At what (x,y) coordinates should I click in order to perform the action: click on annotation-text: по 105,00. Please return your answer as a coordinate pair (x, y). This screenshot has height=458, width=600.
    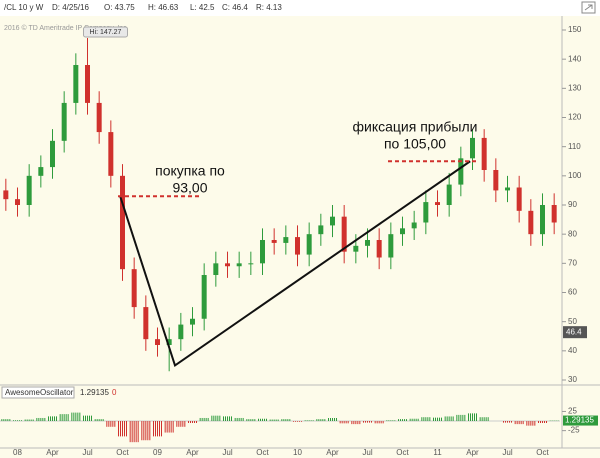
    Looking at the image, I should click on (415, 144).